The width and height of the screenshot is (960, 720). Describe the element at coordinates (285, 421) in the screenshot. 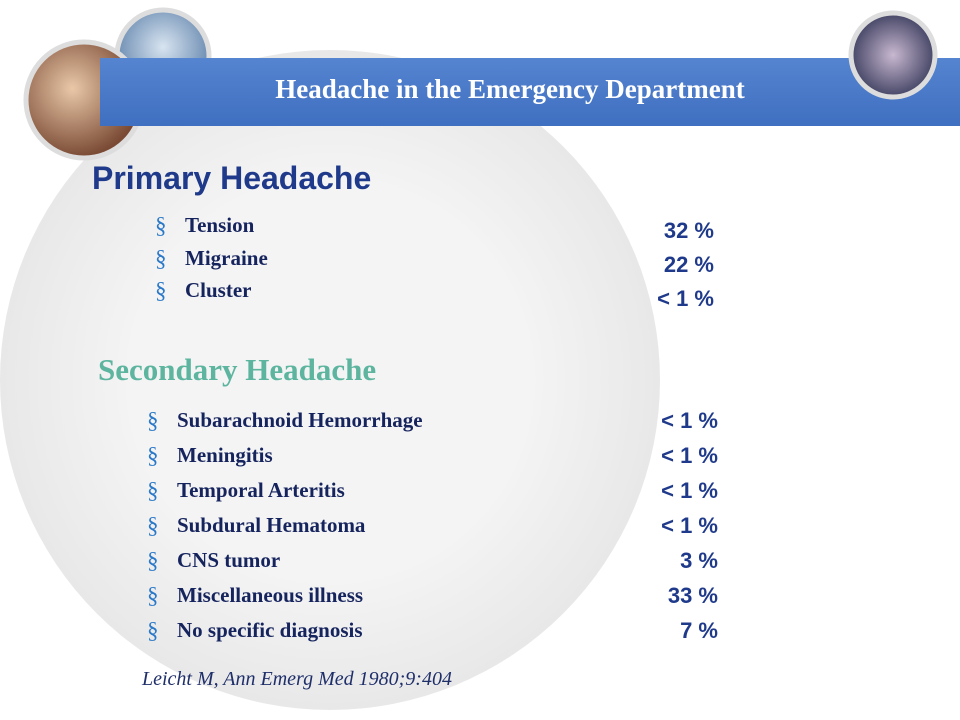

I see `list-item: Subarachnoid Hemorrhage` at that location.